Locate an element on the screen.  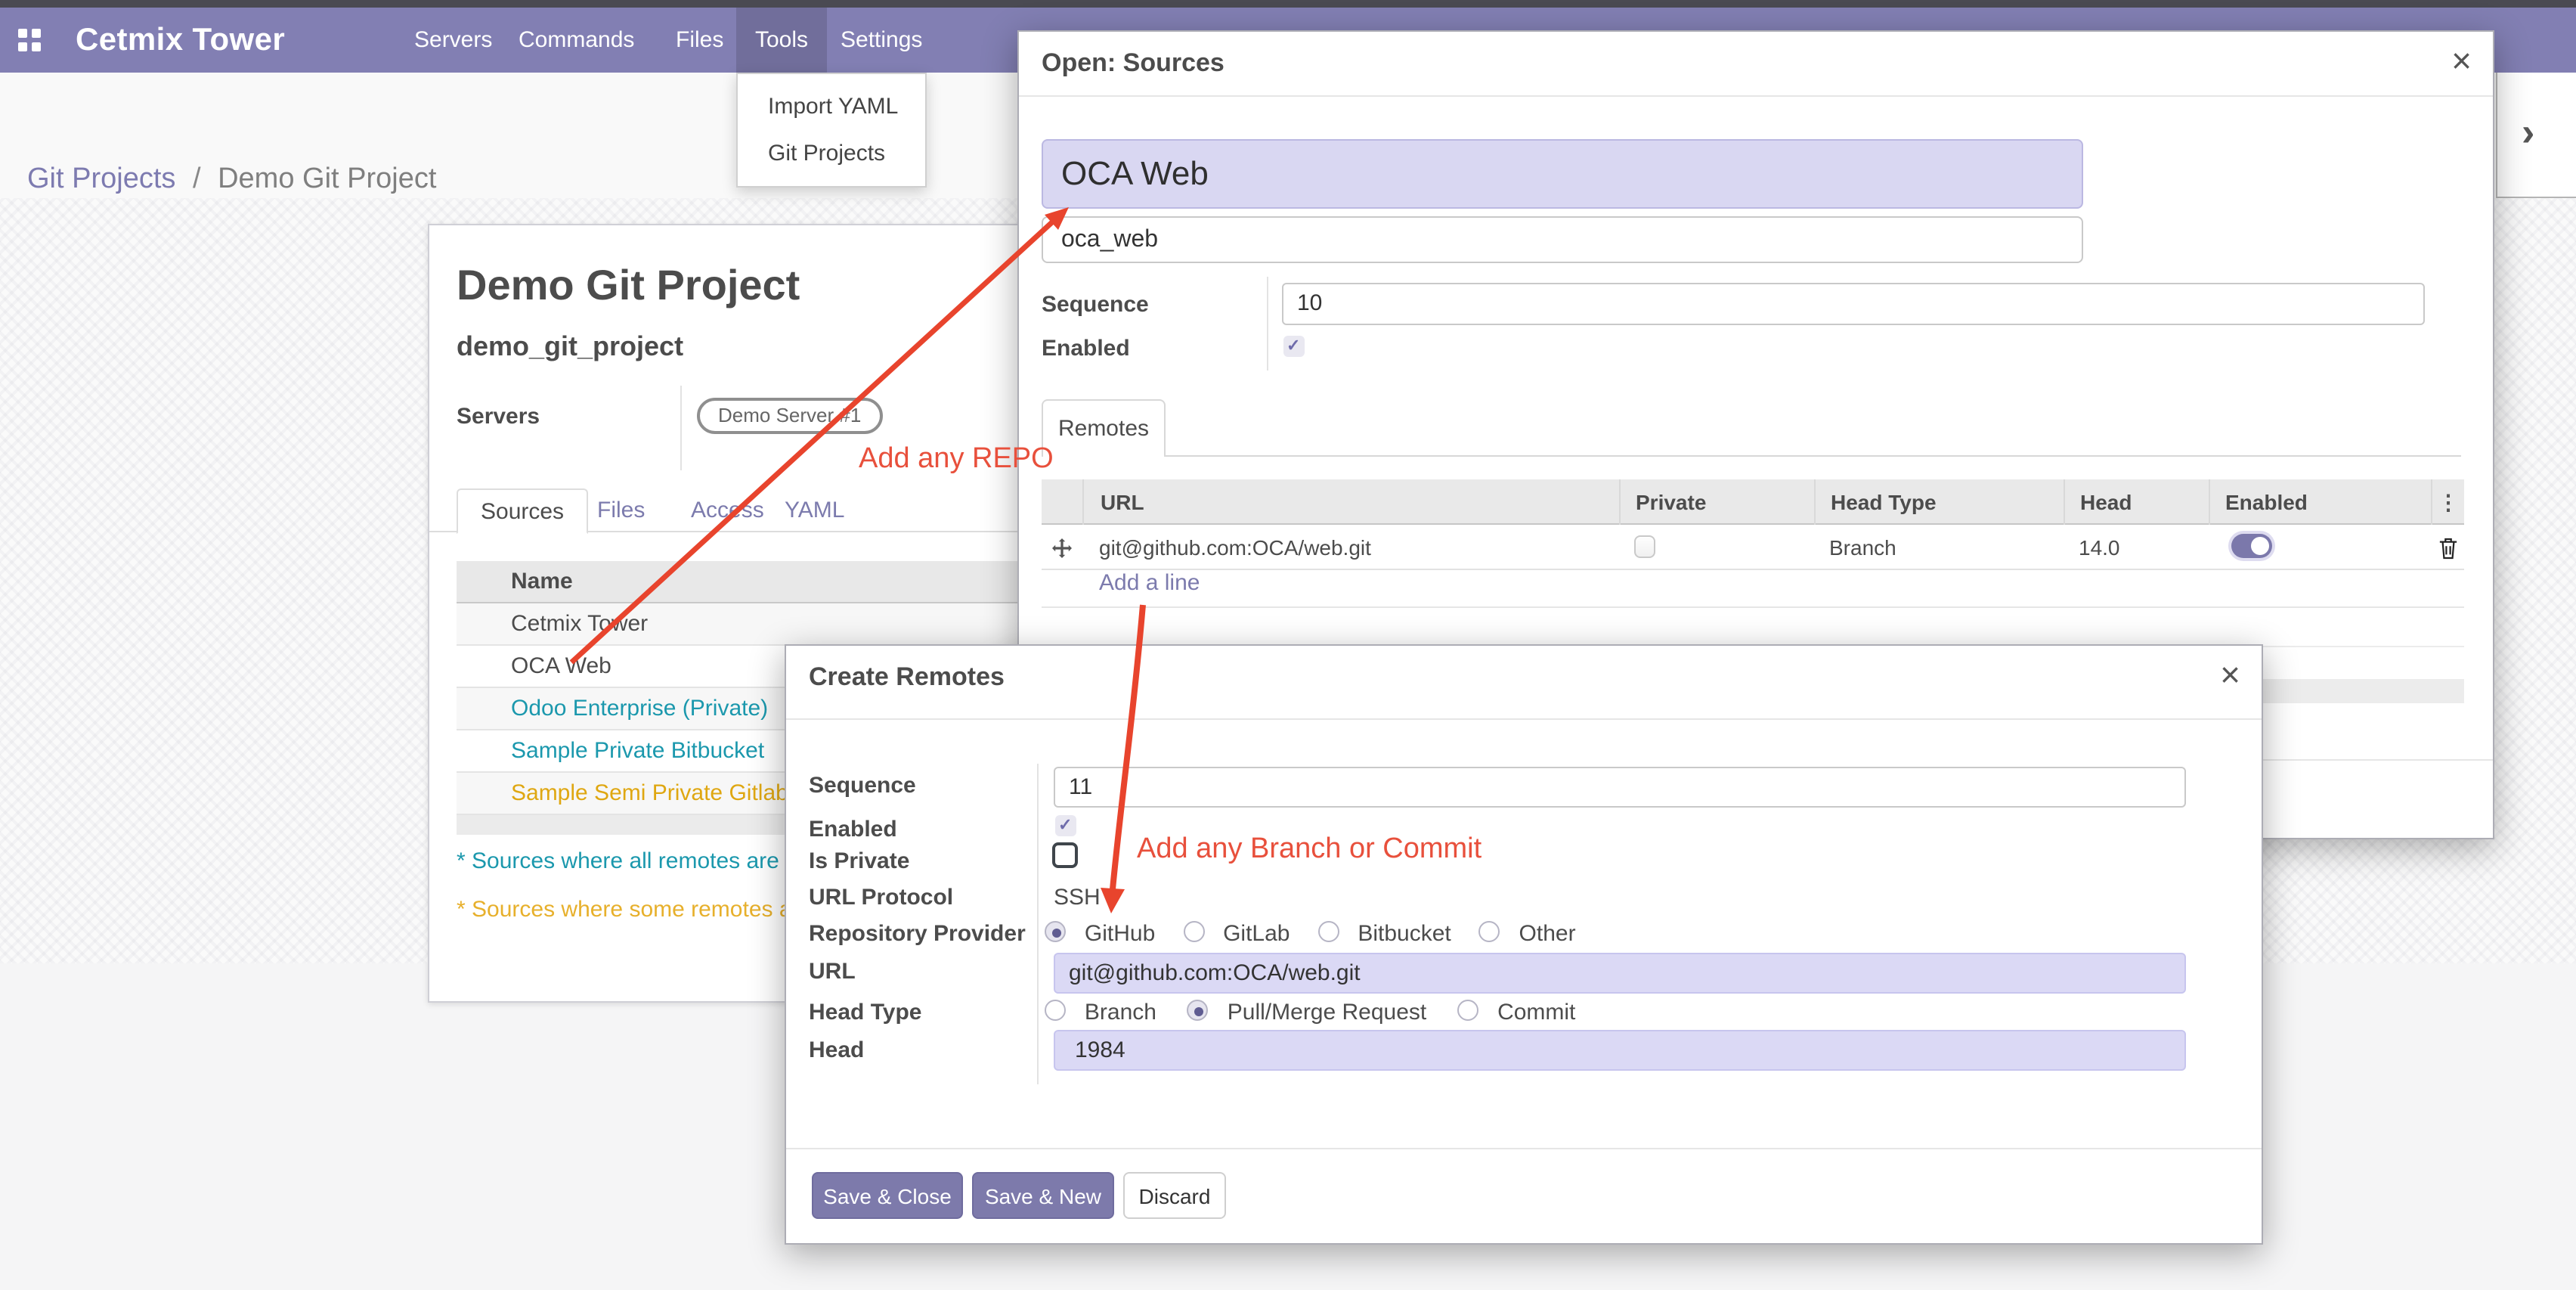
optional-columns-icon: ⋮ is located at coordinates (2447, 501).